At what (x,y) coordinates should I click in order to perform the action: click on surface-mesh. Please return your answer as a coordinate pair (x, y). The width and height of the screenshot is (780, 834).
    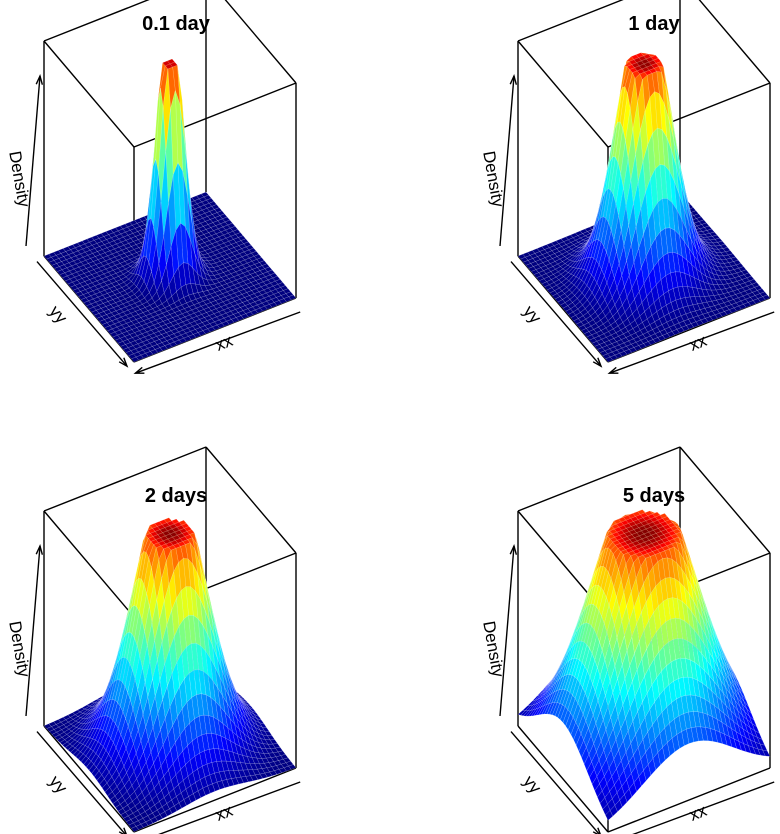
    Looking at the image, I should click on (644, 207).